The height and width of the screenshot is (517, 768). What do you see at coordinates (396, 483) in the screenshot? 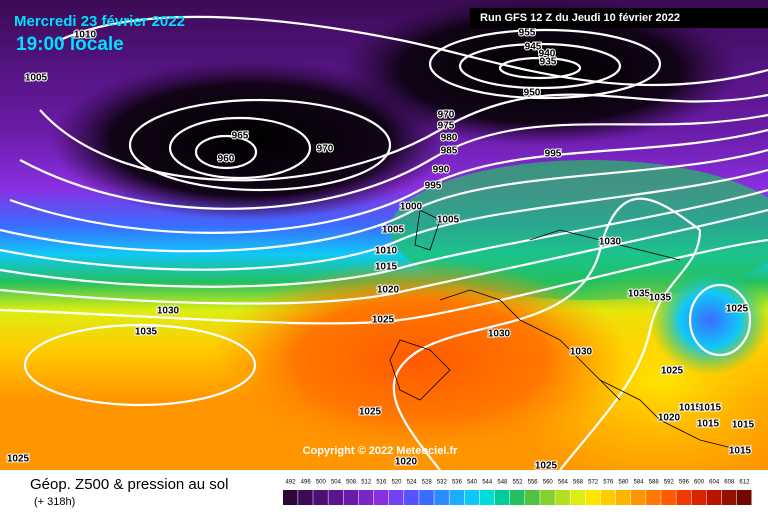
I see `scale-label: 520` at bounding box center [396, 483].